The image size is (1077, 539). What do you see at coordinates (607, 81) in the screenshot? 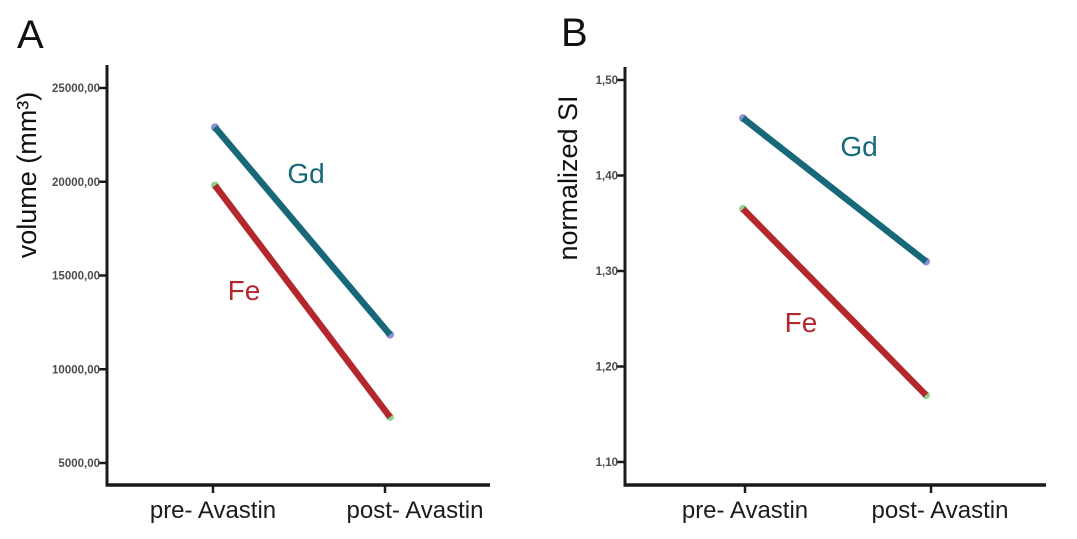
I see `y-tick-label: 1,50` at bounding box center [607, 81].